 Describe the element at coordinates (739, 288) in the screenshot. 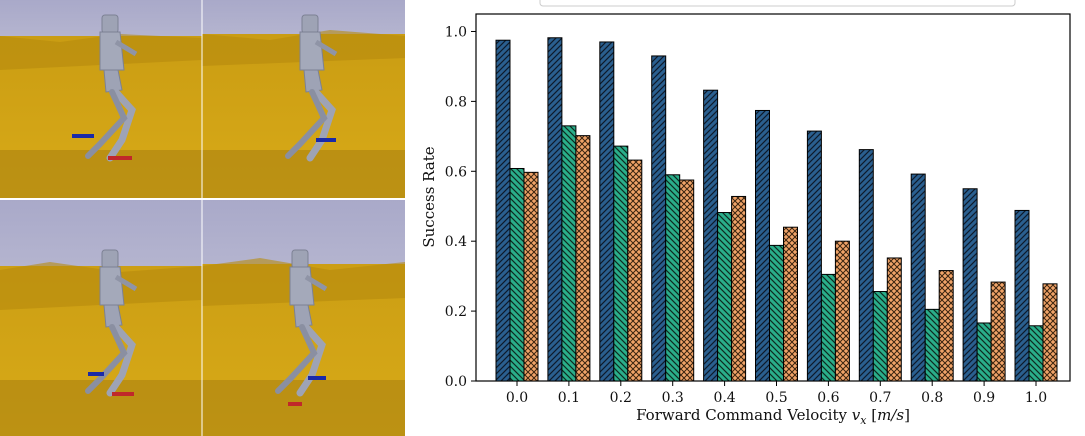

I see `bar-series-3-0.4` at that location.